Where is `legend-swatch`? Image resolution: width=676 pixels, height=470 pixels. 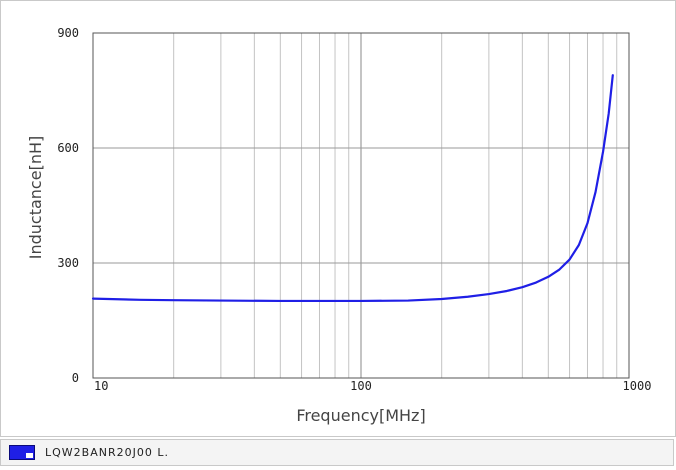 legend-swatch is located at coordinates (22, 452).